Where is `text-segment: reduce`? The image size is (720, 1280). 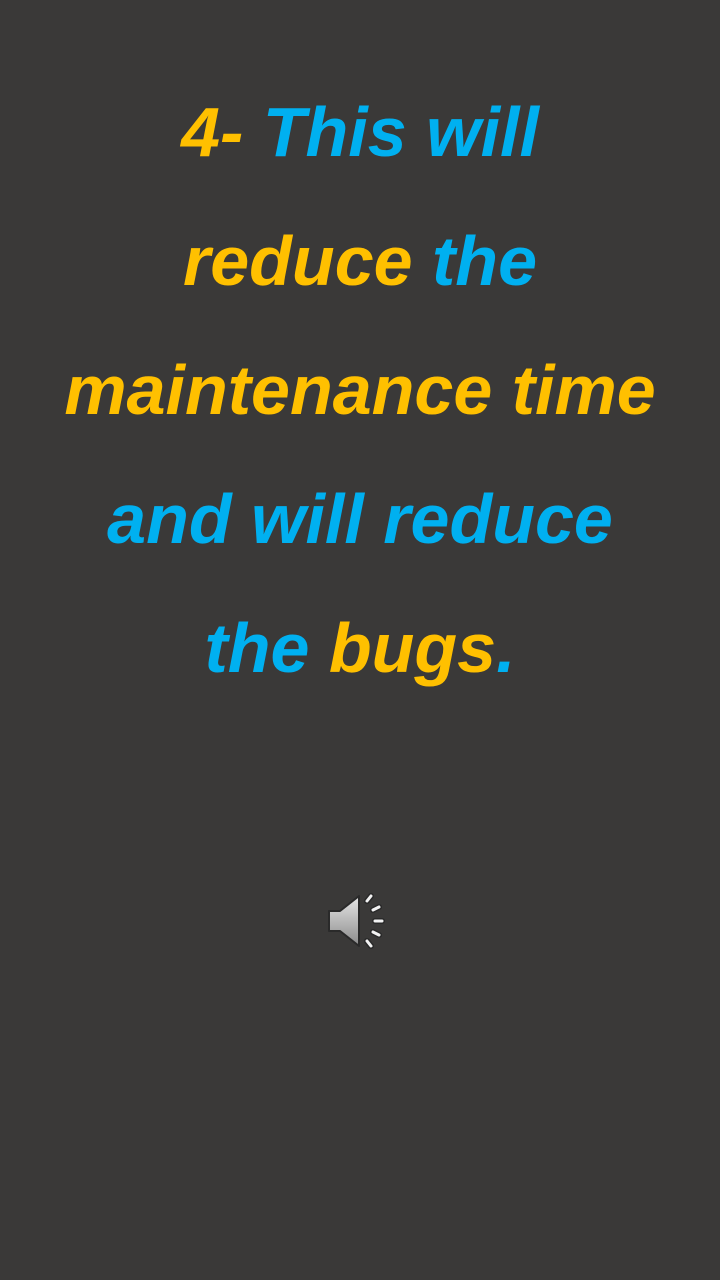 text-segment: reduce is located at coordinates (307, 261).